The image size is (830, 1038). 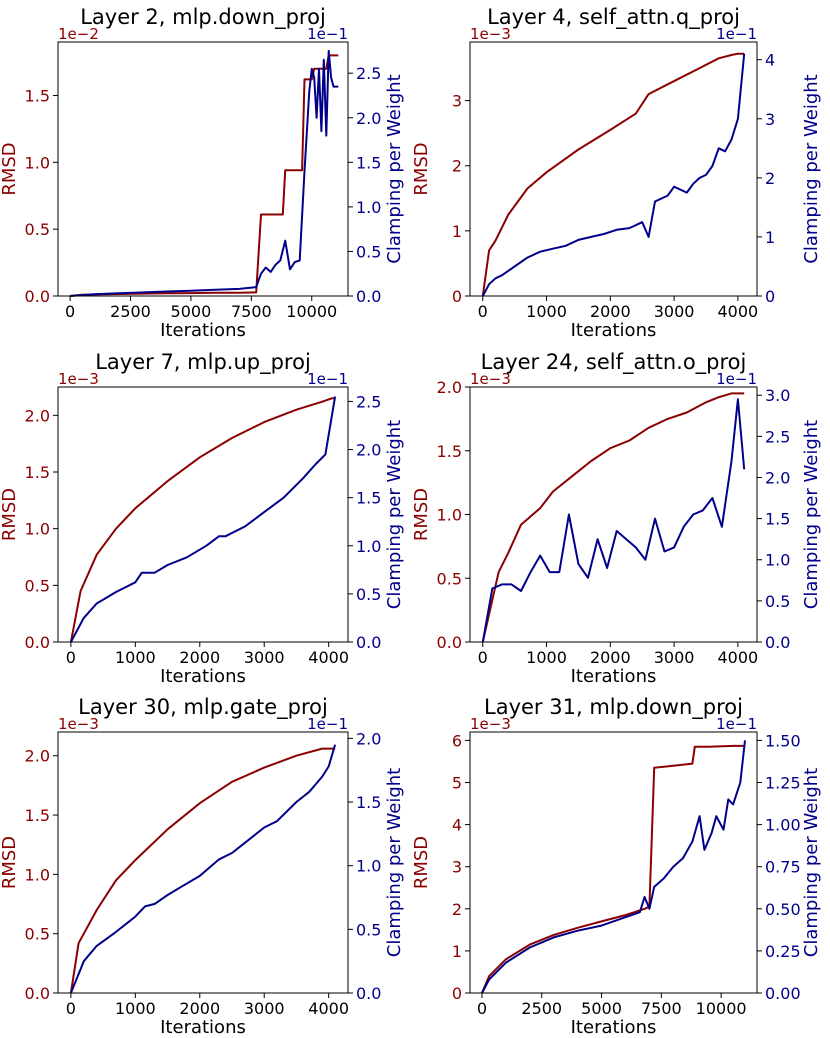 What do you see at coordinates (770, 296) in the screenshot?
I see `right-tick-label: 0` at bounding box center [770, 296].